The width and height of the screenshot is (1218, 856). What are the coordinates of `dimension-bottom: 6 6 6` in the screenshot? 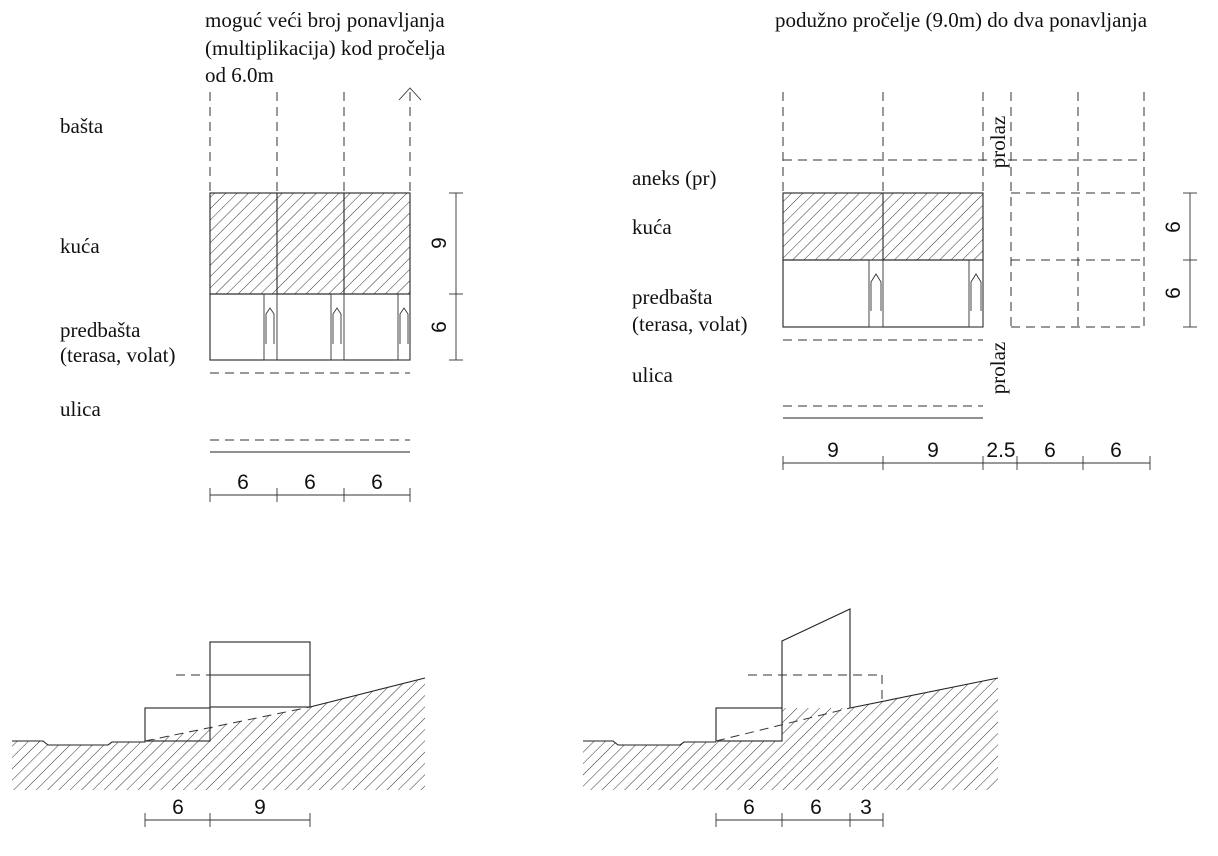 It's located at (310, 486).